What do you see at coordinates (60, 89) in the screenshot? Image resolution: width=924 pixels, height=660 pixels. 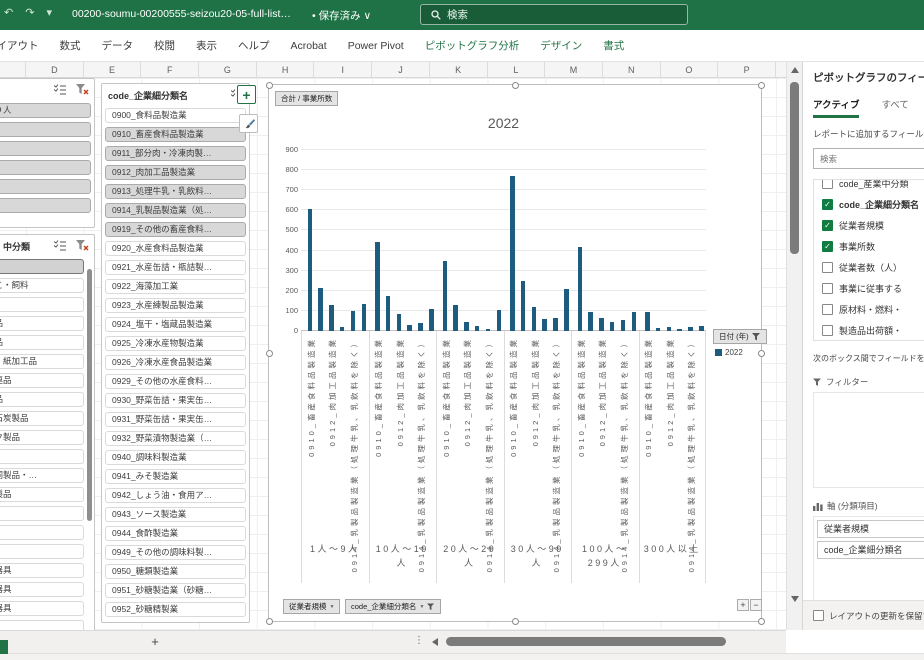 I see `multiselect-icon` at bounding box center [60, 89].